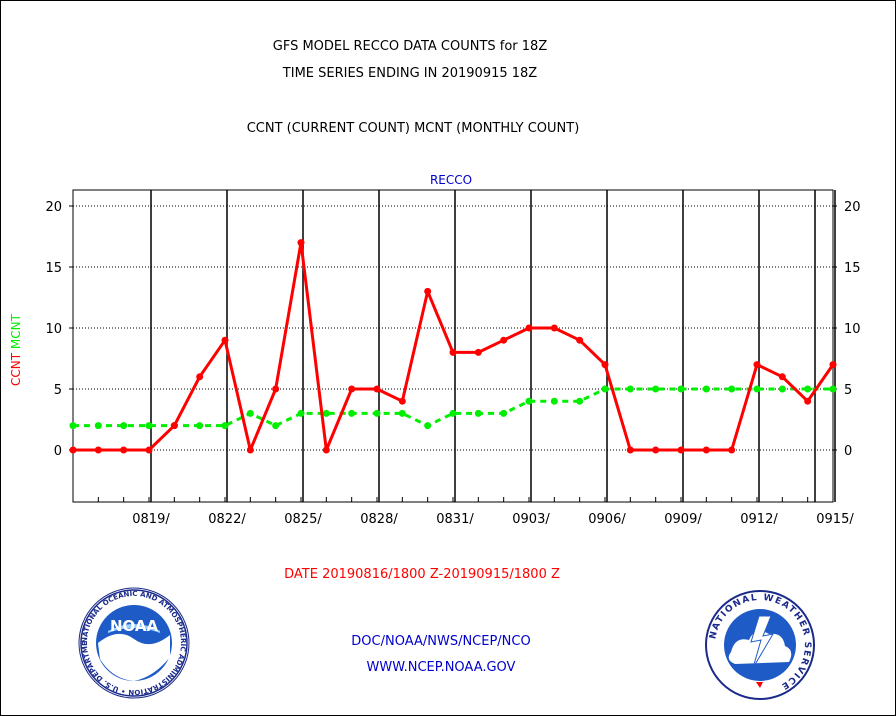 The width and height of the screenshot is (896, 716). I want to click on y-tick-label-right: 15, so click(852, 268).